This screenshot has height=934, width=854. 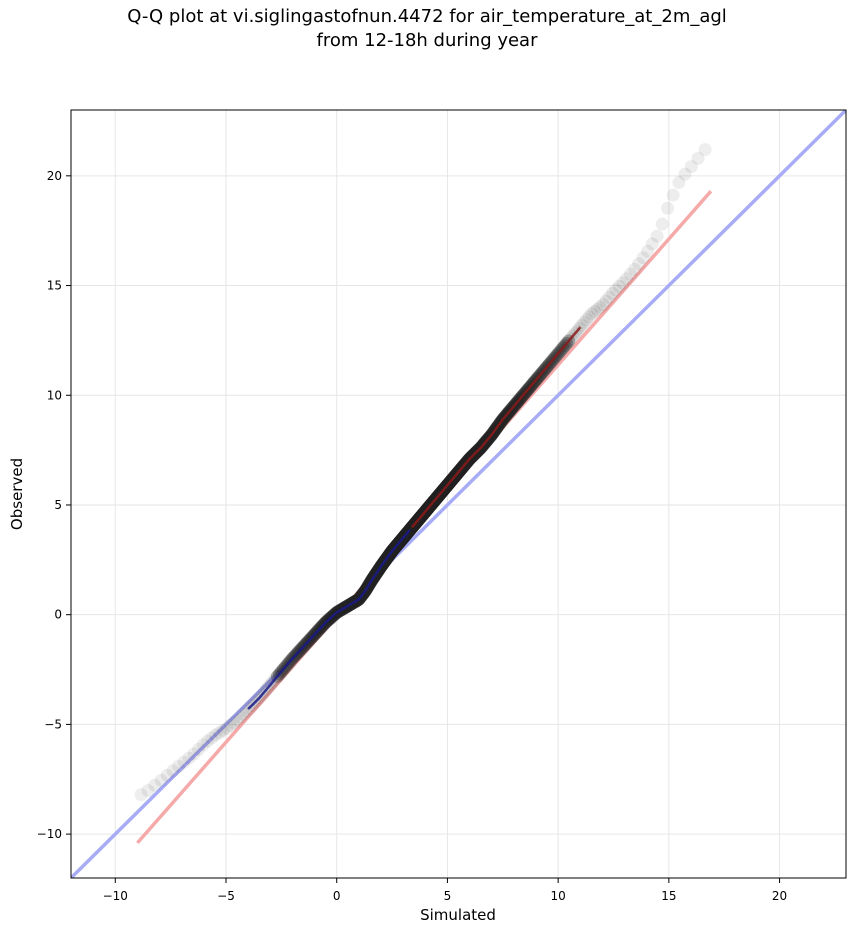 I want to click on x-tick-label: −10, so click(x=115, y=896).